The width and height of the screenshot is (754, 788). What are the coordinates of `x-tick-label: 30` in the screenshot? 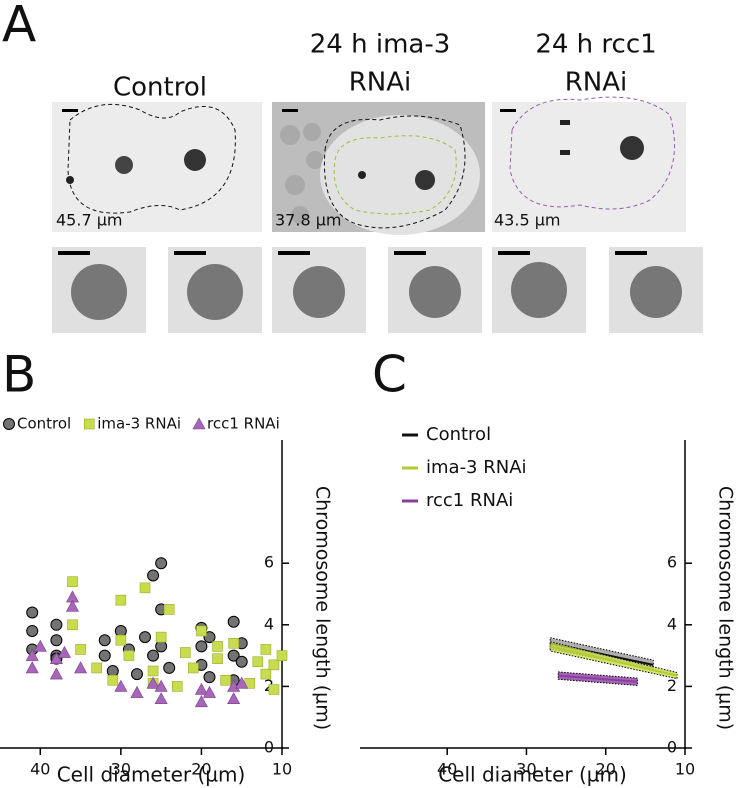 It's located at (526, 769).